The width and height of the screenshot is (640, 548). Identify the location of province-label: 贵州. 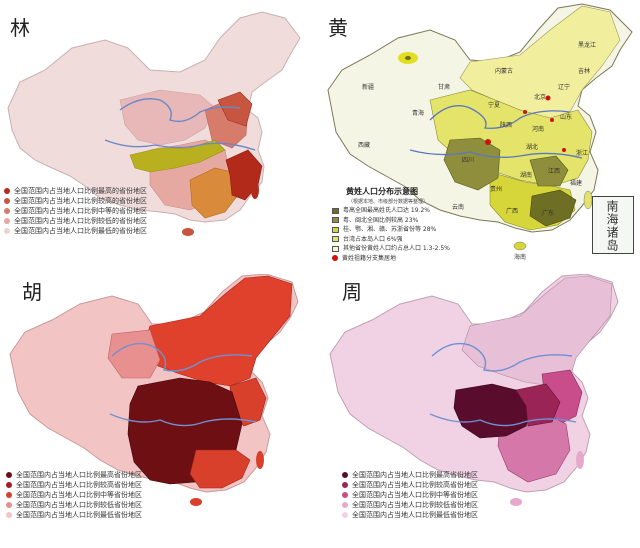
(496, 189).